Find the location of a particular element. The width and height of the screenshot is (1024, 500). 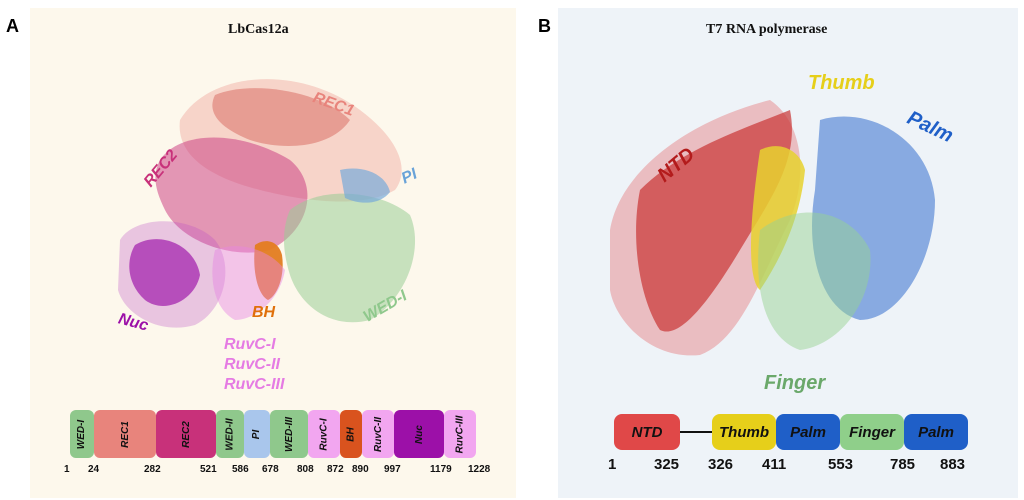

domain-bh: BH is located at coordinates (351, 434).